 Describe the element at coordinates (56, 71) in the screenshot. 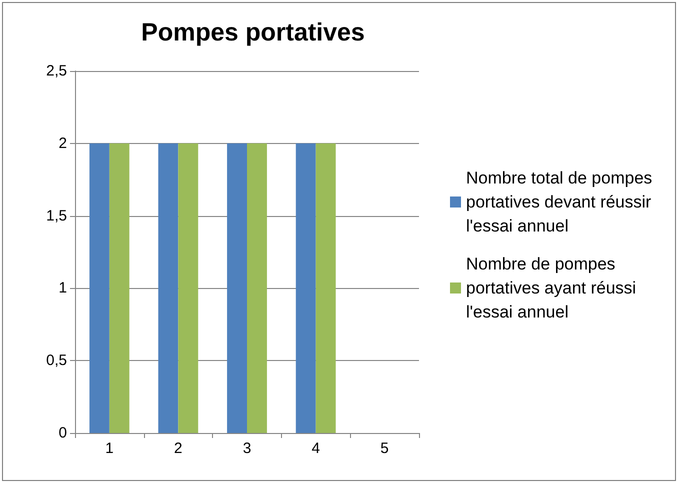

I see `y-tick-label: 2,5` at that location.